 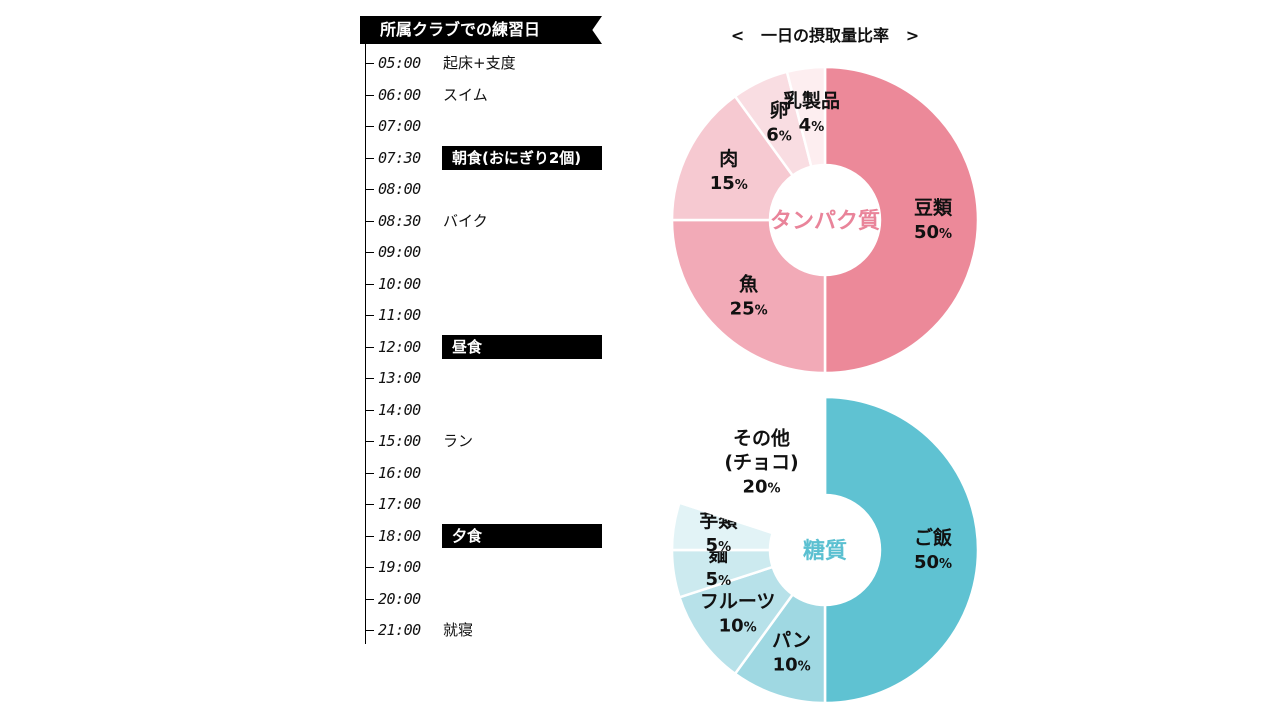 I want to click on schedule-time: 08:00, so click(x=399, y=189).